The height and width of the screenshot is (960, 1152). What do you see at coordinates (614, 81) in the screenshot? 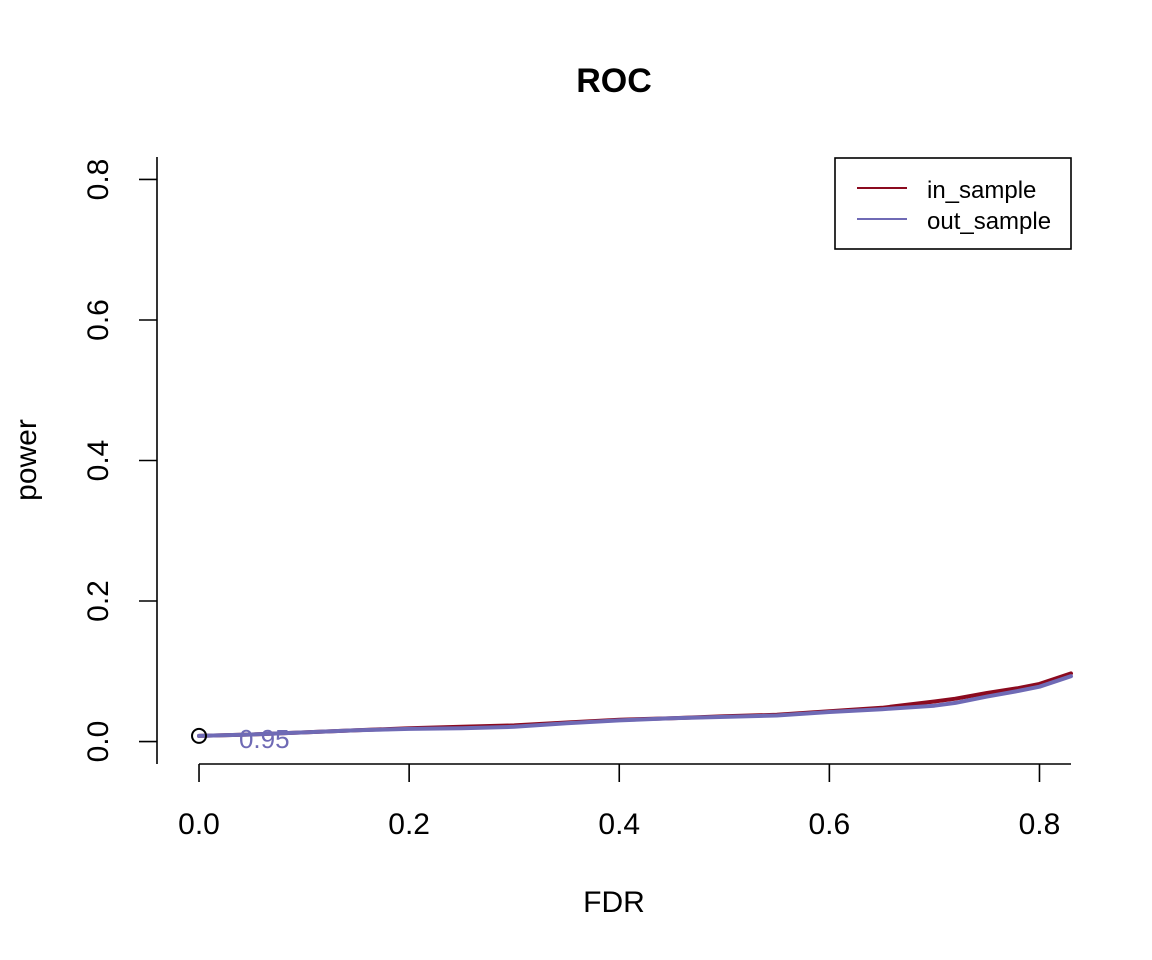
I see `chart-title: ROC` at bounding box center [614, 81].